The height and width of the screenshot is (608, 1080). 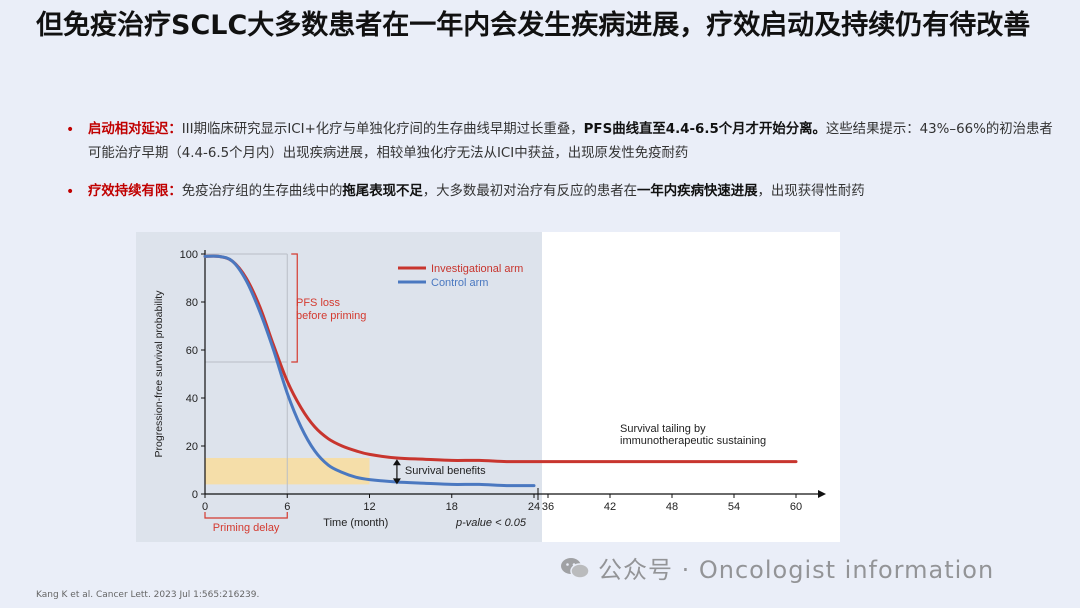 What do you see at coordinates (318, 303) in the screenshot?
I see `pfs-loss-label: PFS loss` at bounding box center [318, 303].